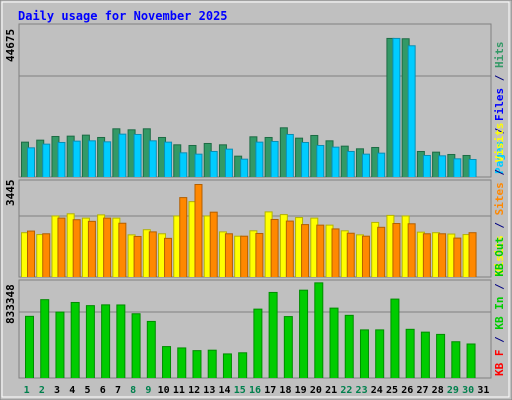  Describe the element at coordinates (123, 16) in the screenshot. I see `chart-title: Daily usage for November 2025` at that location.